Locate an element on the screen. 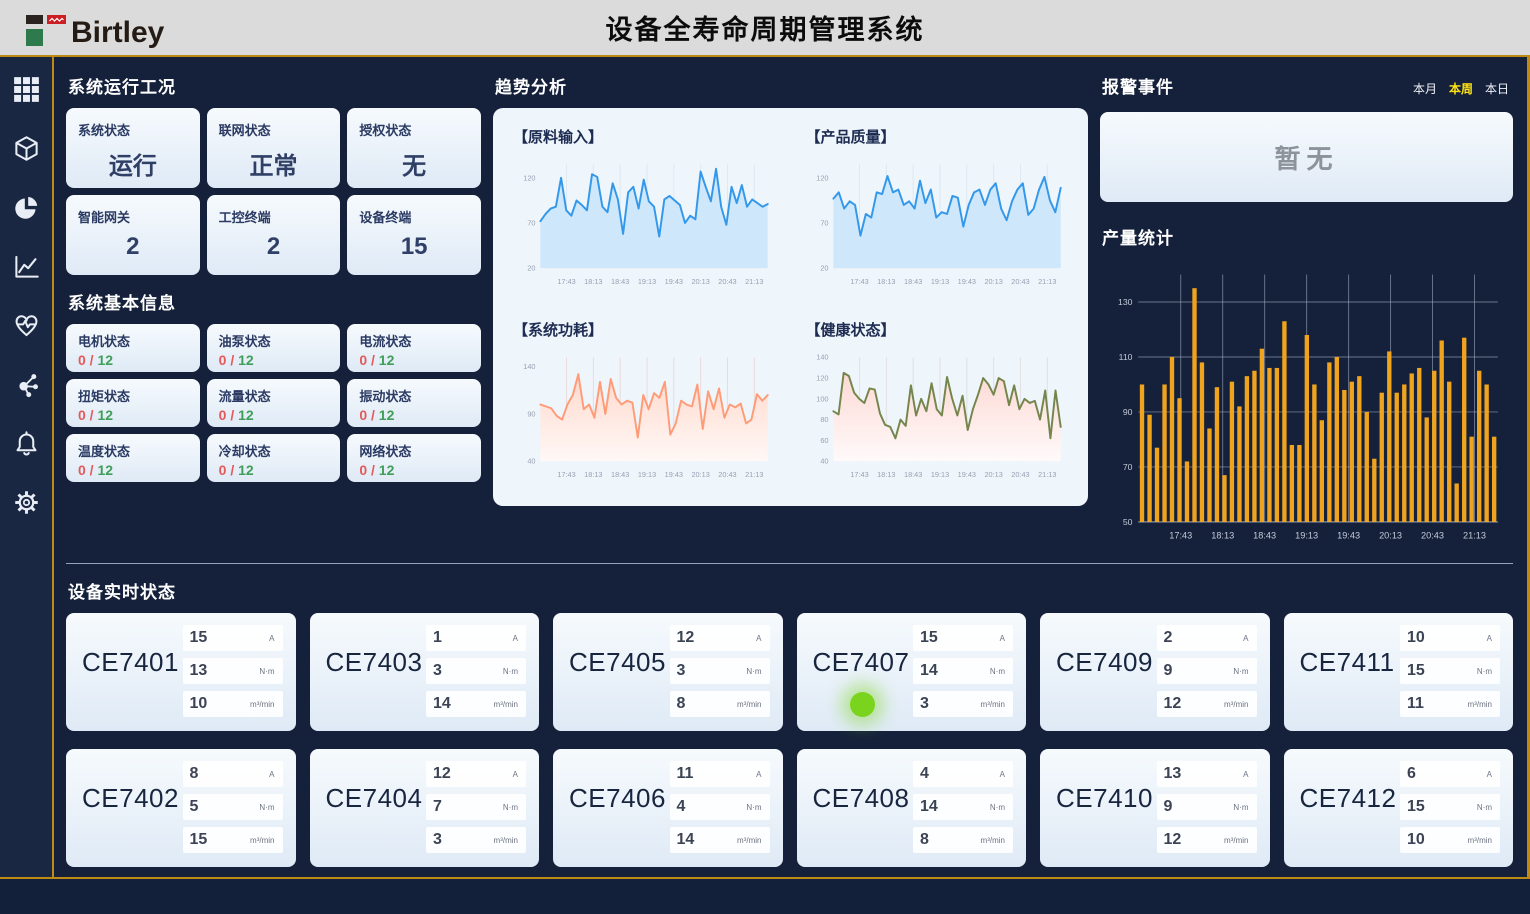  metric-value: 10 is located at coordinates (1416, 637).